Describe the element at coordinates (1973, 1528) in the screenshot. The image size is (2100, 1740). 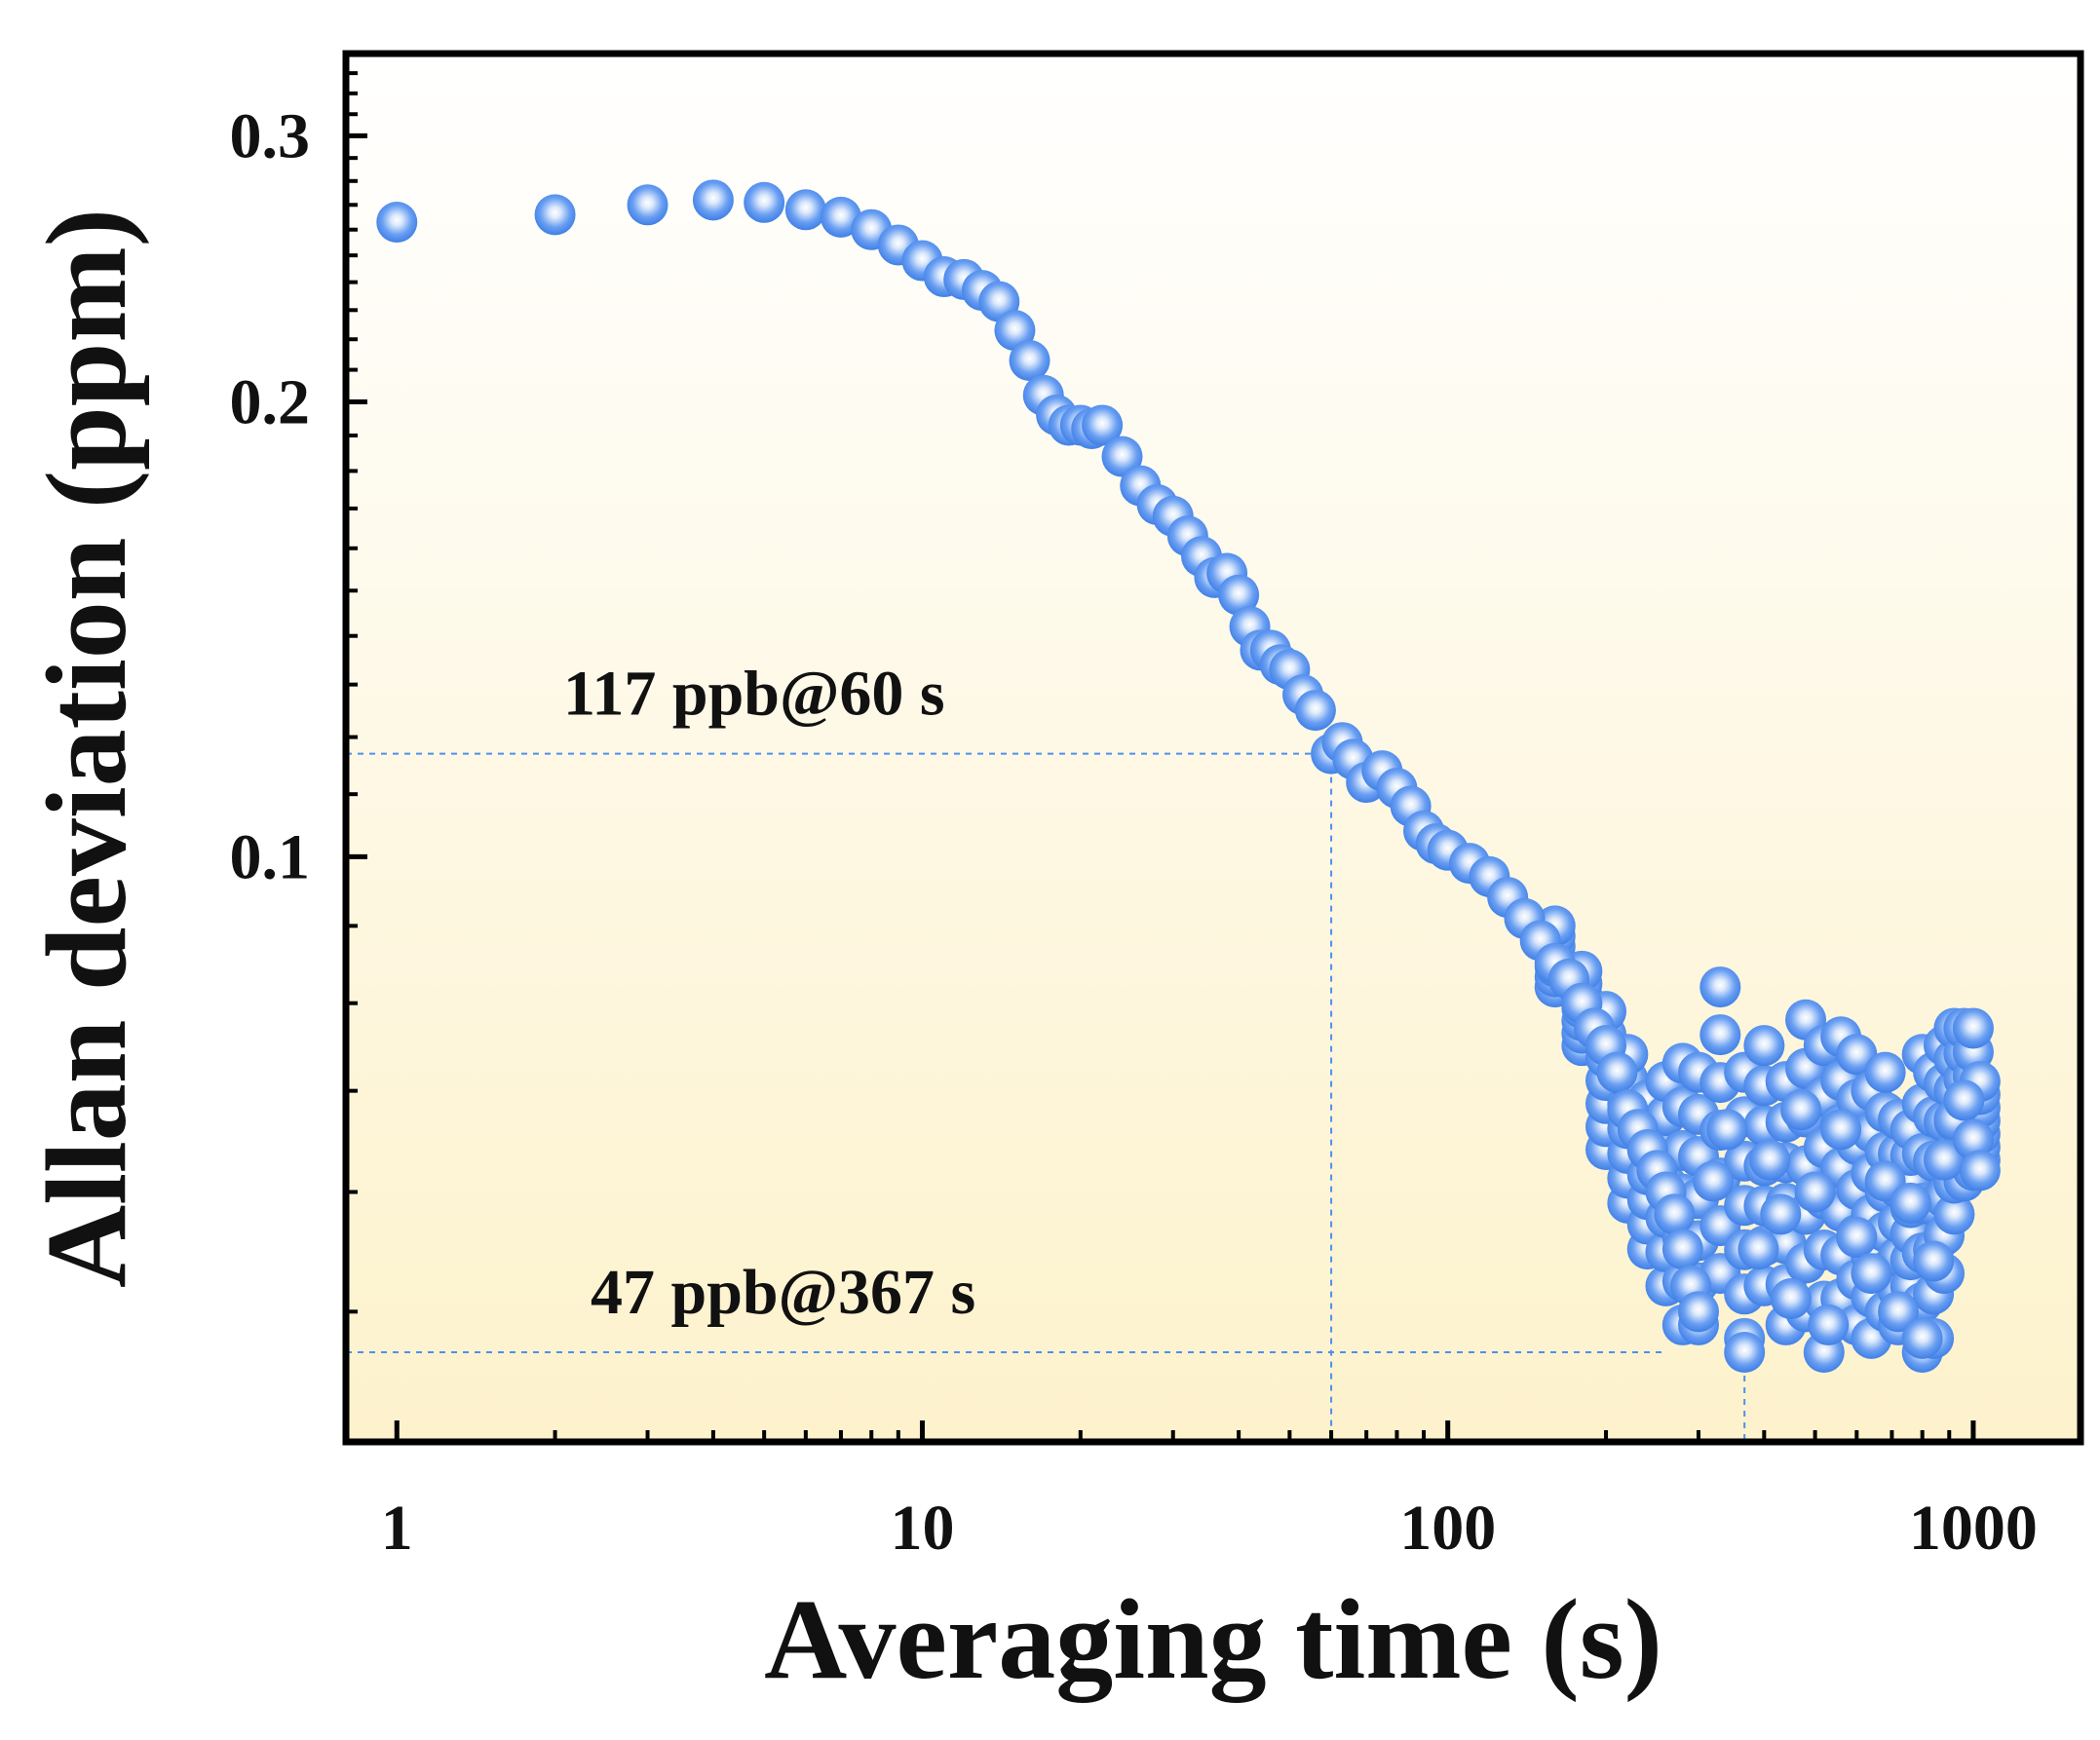
I see `x-tick-label: 1000` at that location.